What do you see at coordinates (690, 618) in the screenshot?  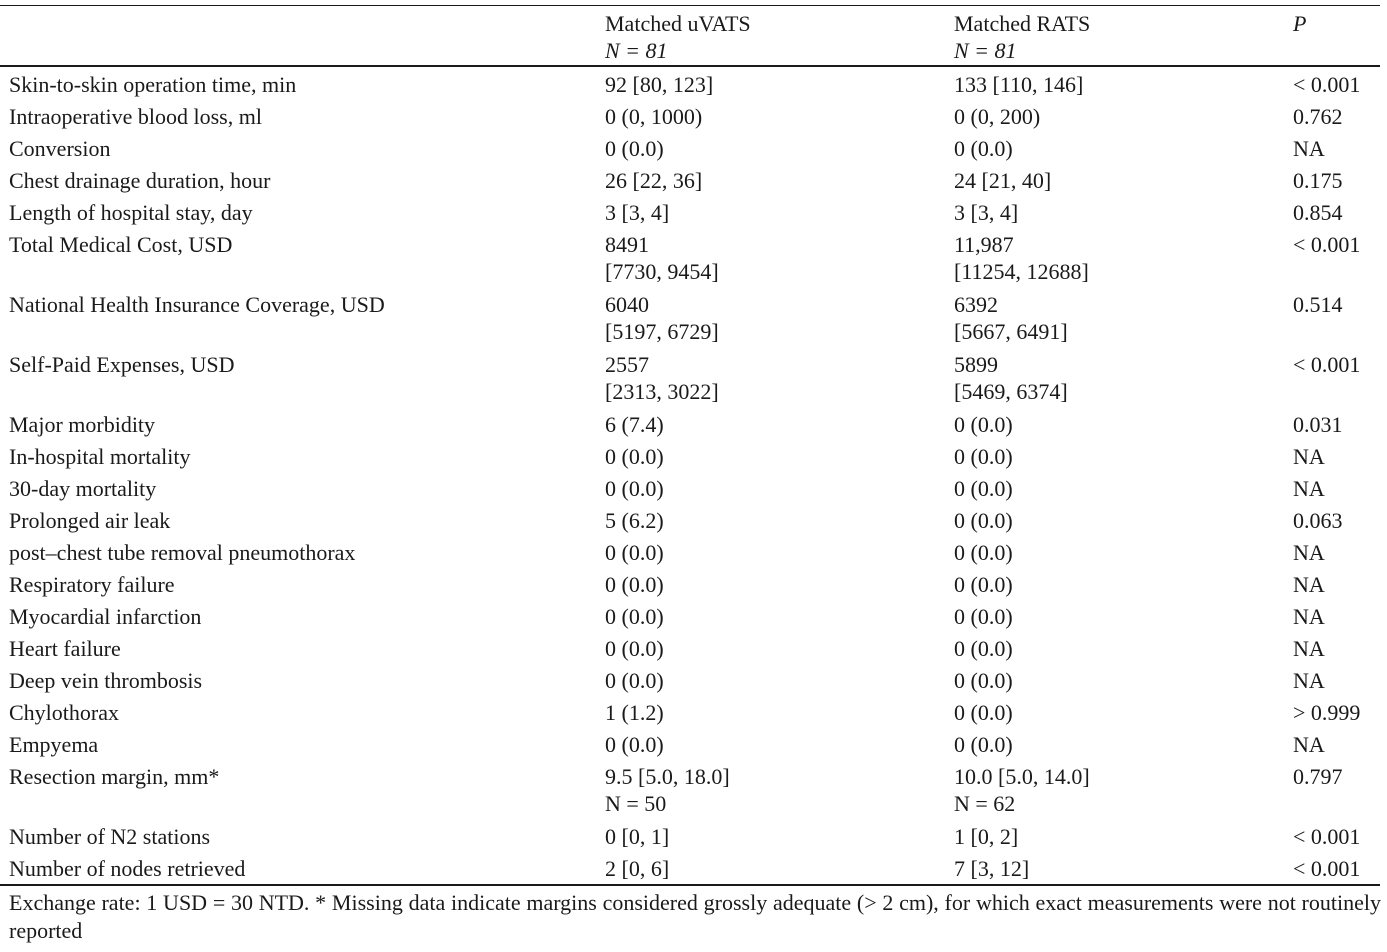 I see `table-row: Myocardial infarction 0 (0.0) 0 (0.0) NA` at bounding box center [690, 618].